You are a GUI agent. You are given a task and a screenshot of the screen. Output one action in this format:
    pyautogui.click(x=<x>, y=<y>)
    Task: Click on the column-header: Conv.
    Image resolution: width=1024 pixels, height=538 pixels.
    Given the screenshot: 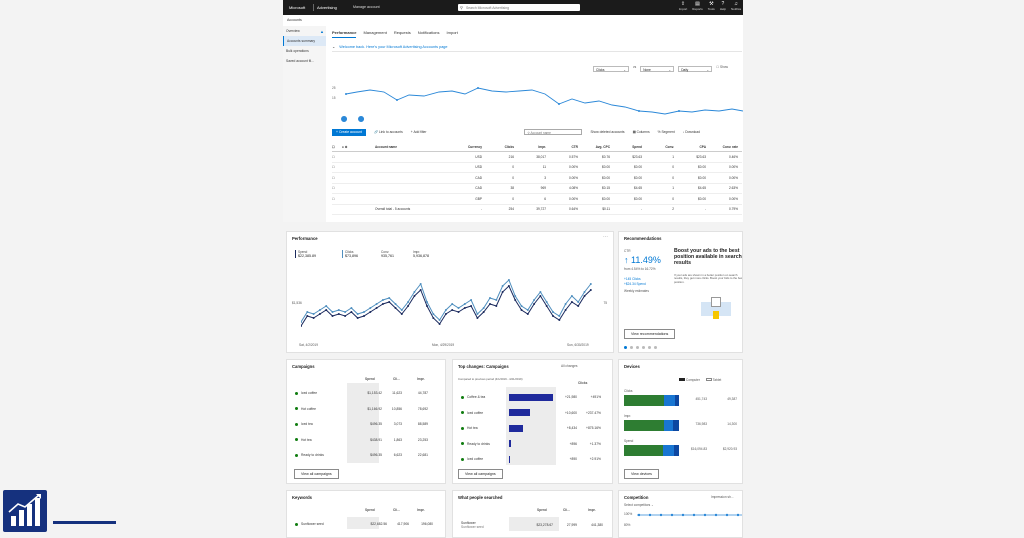 What is the action you would take?
    pyautogui.click(x=669, y=147)
    